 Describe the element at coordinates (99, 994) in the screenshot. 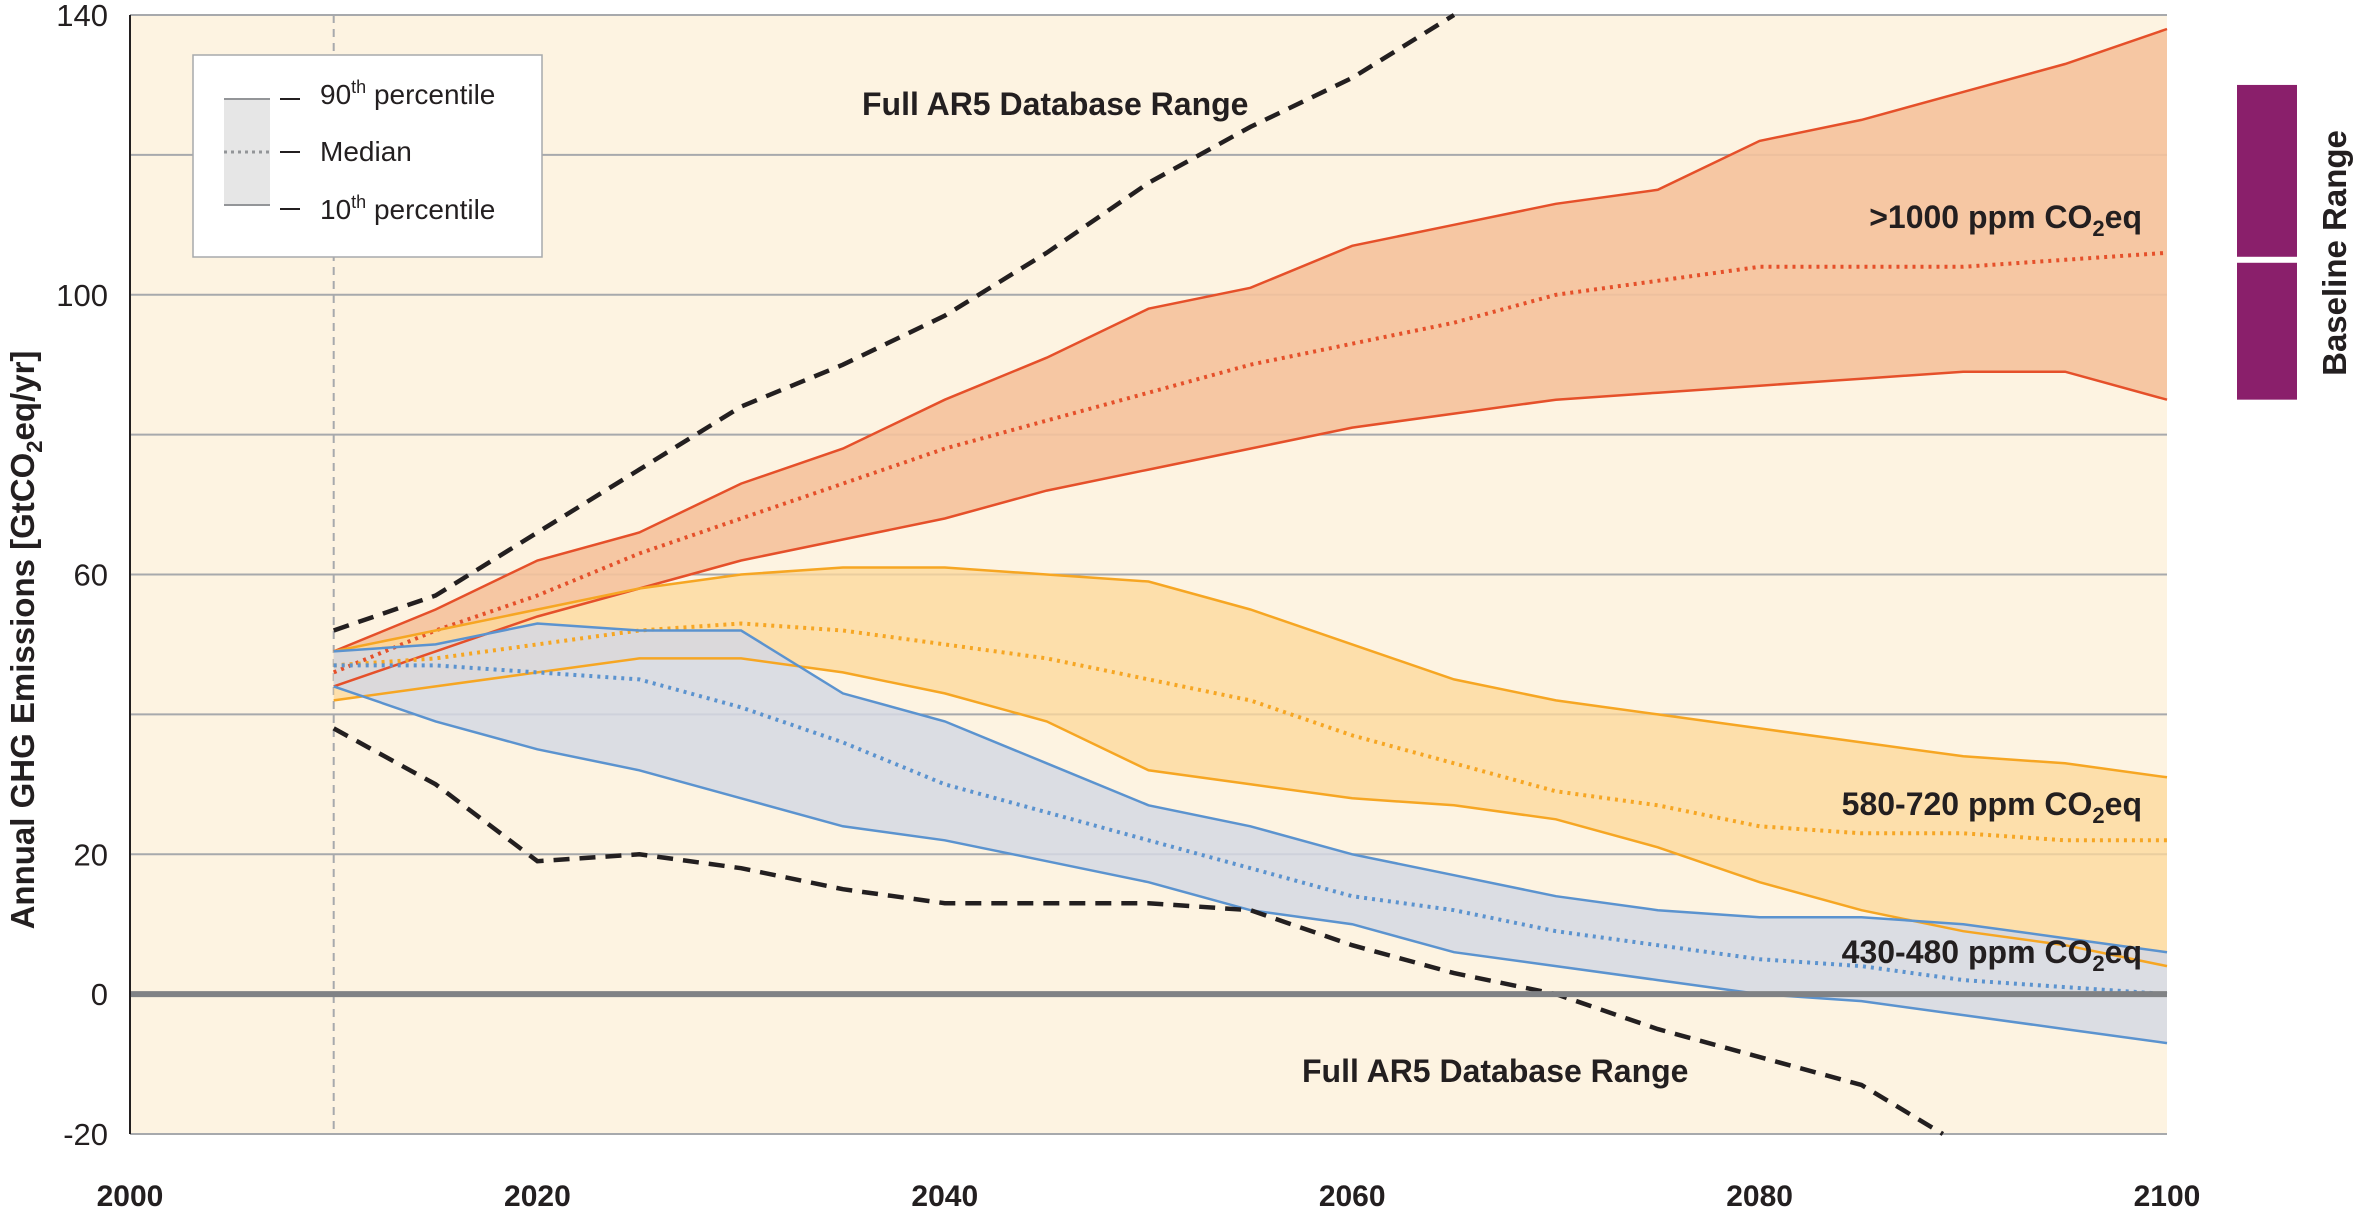

I see `y-tick-0: 0` at that location.